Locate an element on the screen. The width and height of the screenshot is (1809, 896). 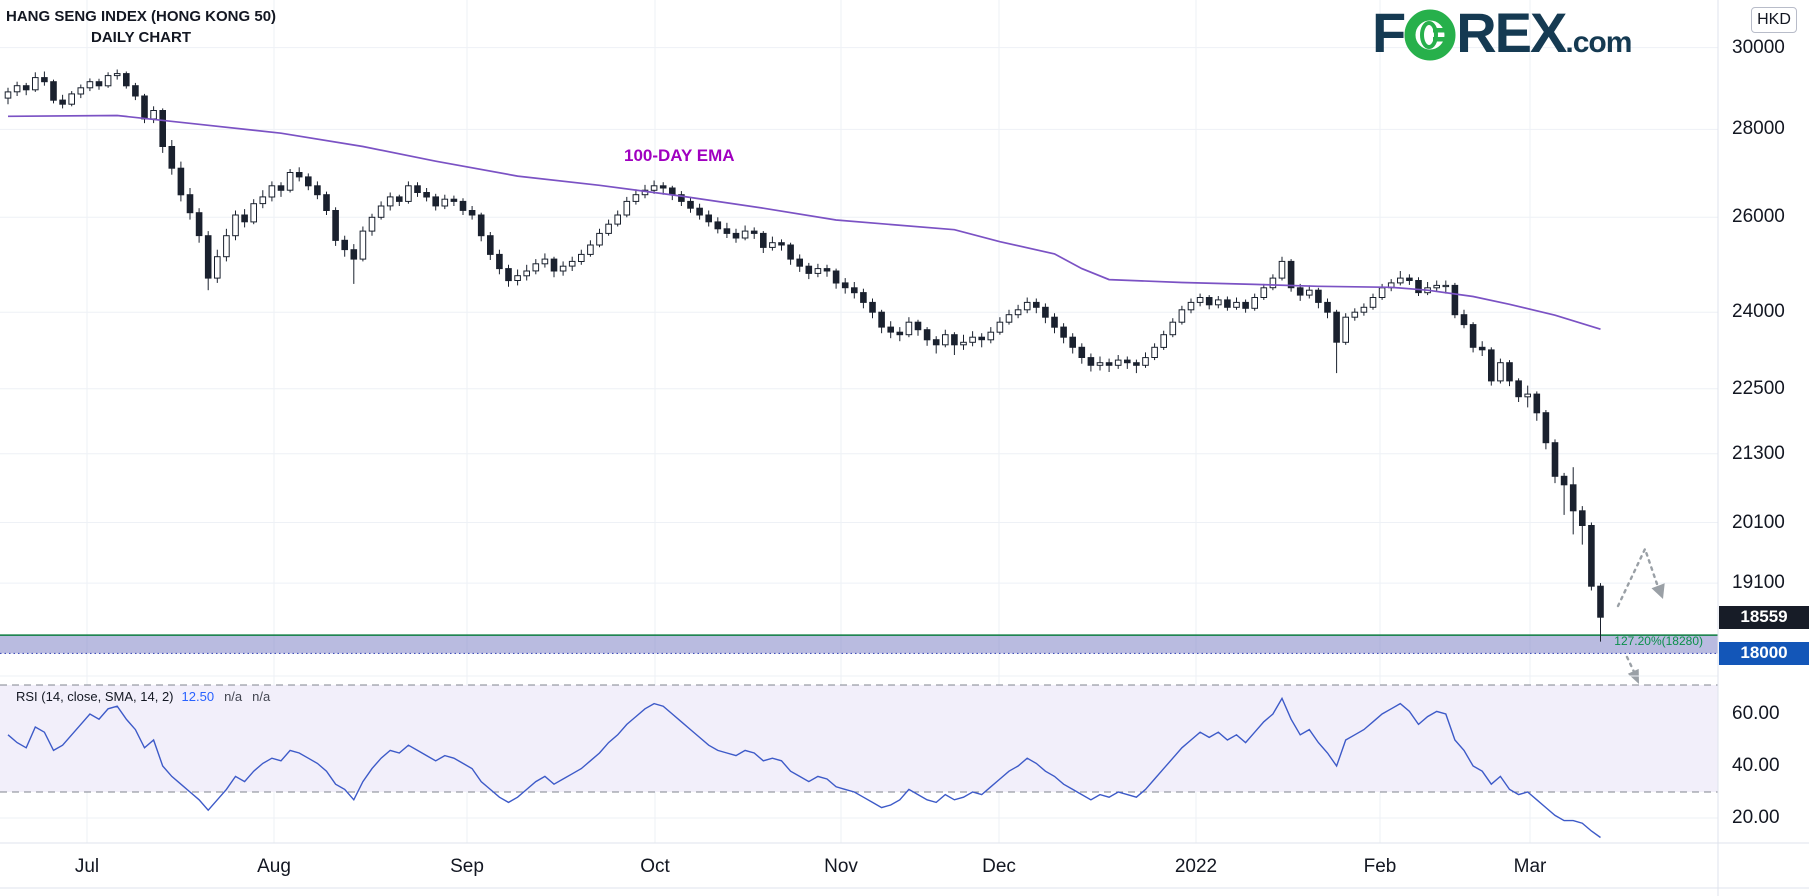
time-axis-label: Mar is located at coordinates (1530, 866).